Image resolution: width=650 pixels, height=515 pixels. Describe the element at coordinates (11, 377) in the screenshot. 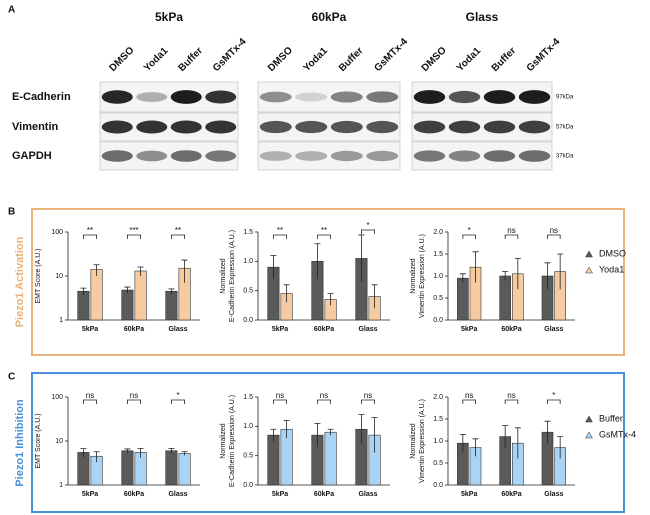

I see `panel-label: C` at that location.